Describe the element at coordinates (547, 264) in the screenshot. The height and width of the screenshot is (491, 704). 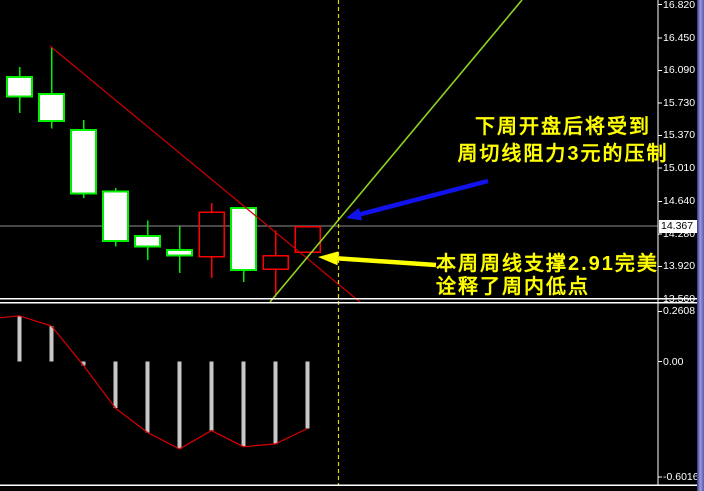
I see `annotation-support-line1: 本周周线支撑2.91完美` at that location.